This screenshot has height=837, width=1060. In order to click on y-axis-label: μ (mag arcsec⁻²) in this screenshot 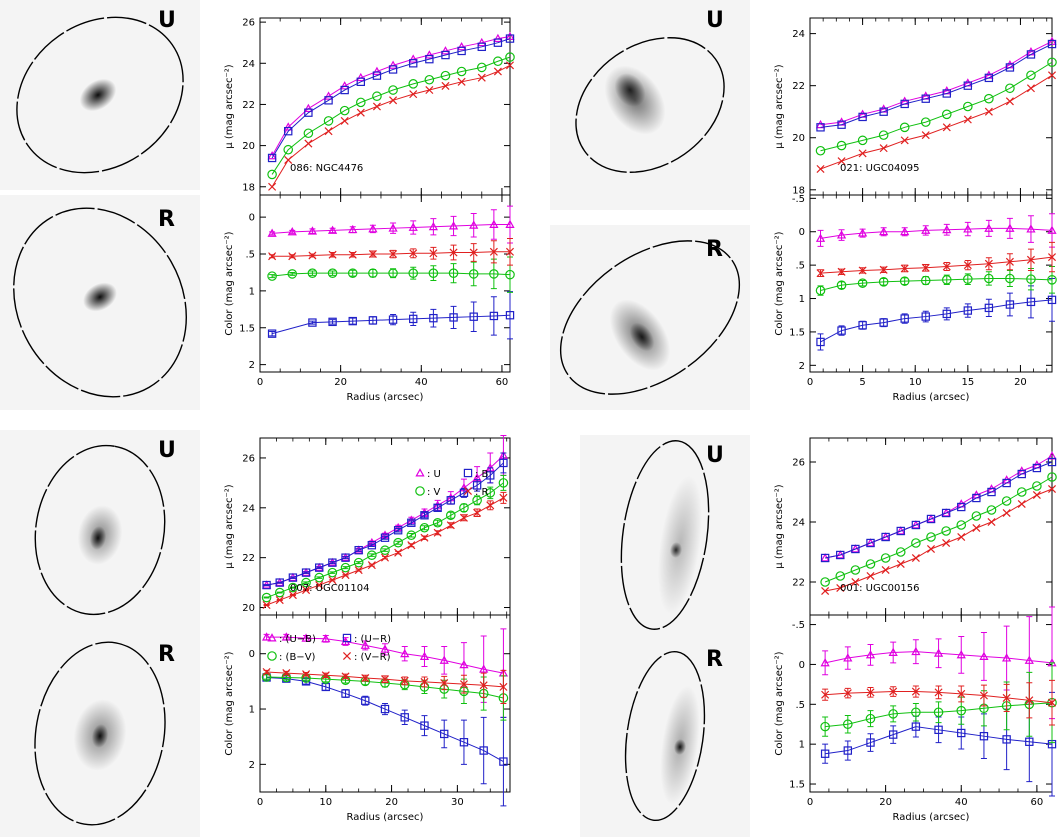, I will do `click(779, 526)`.